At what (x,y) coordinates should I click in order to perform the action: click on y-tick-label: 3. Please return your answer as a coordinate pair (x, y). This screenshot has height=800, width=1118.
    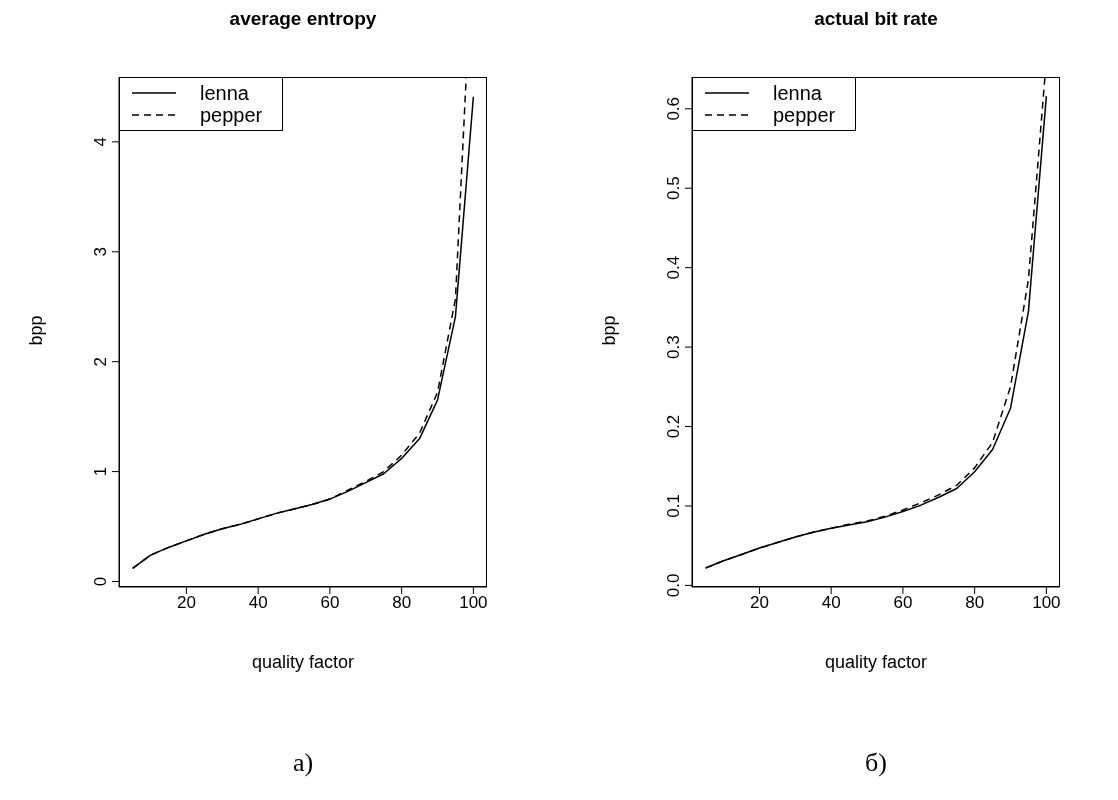
    Looking at the image, I should click on (100, 252).